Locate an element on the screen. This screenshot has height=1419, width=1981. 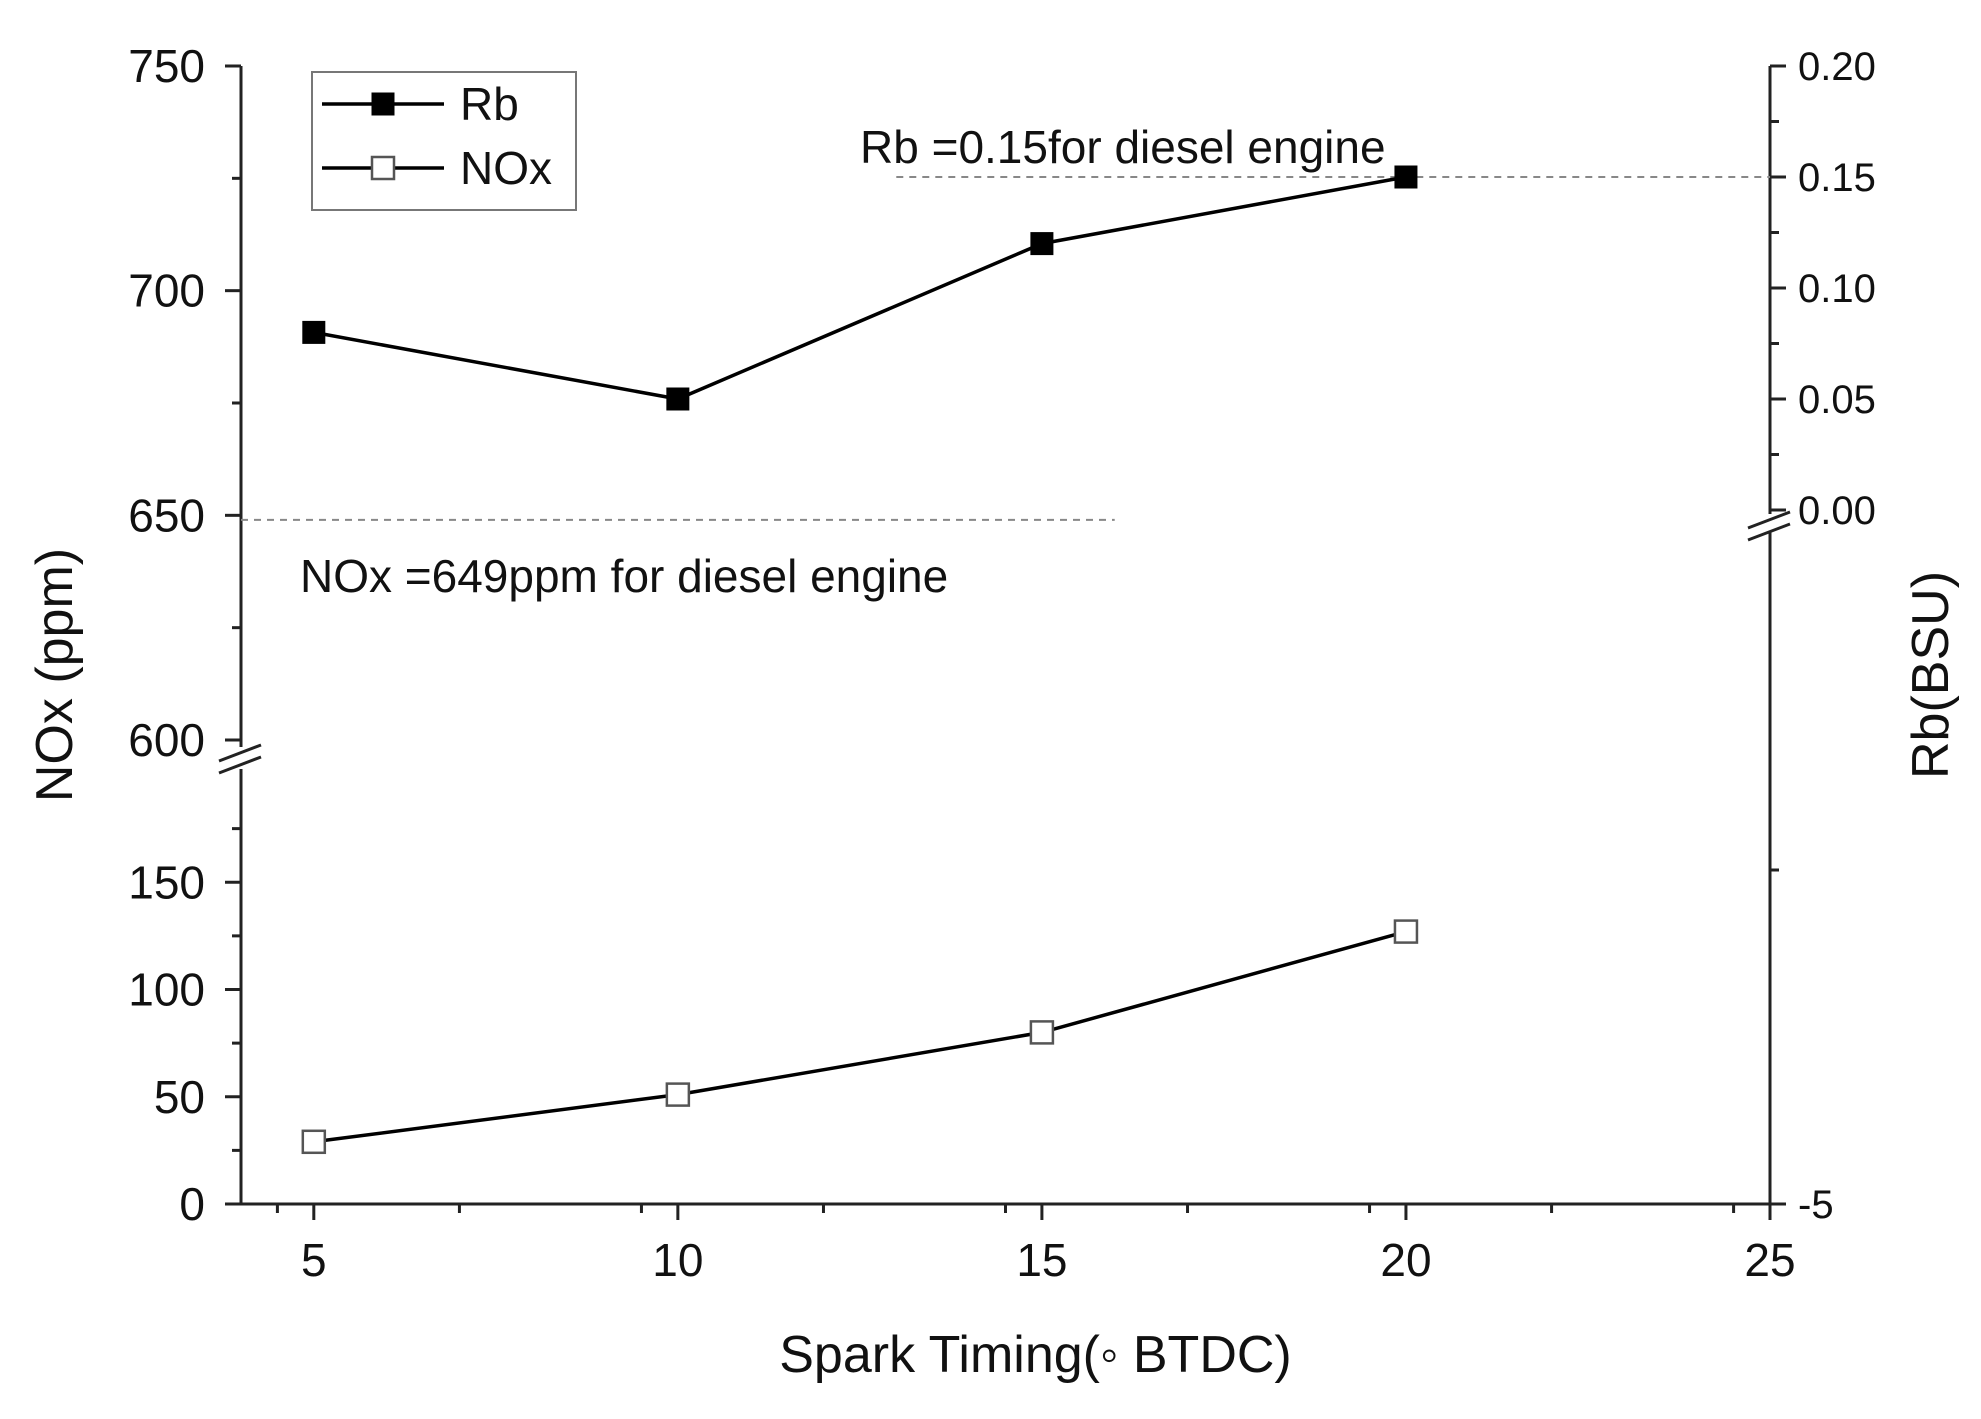
y-right-tick-label: -5 is located at coordinates (1816, 1205).